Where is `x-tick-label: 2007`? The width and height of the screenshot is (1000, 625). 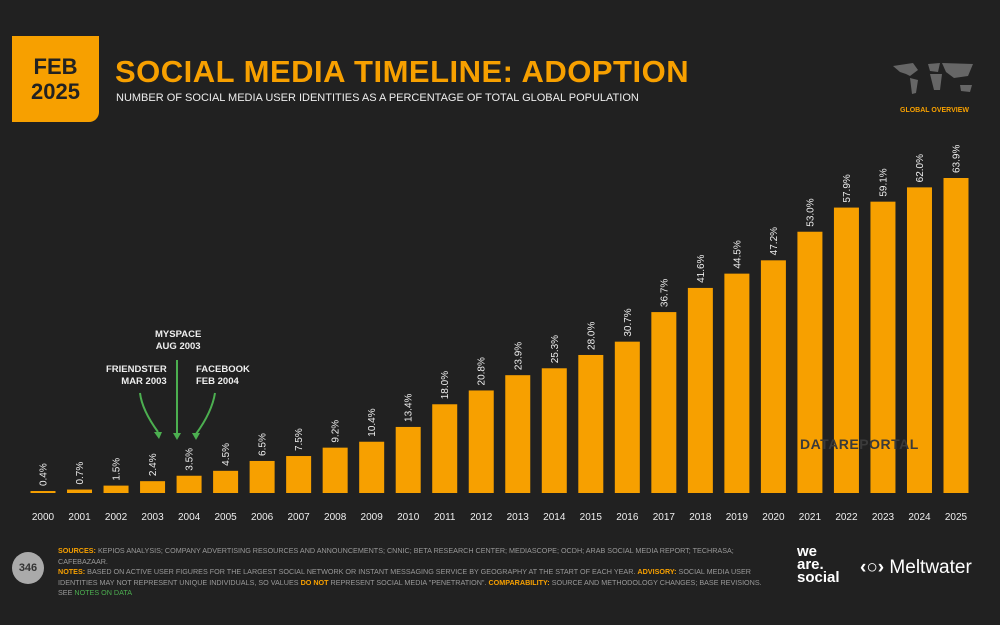
x-tick-label: 2007 is located at coordinates (299, 517).